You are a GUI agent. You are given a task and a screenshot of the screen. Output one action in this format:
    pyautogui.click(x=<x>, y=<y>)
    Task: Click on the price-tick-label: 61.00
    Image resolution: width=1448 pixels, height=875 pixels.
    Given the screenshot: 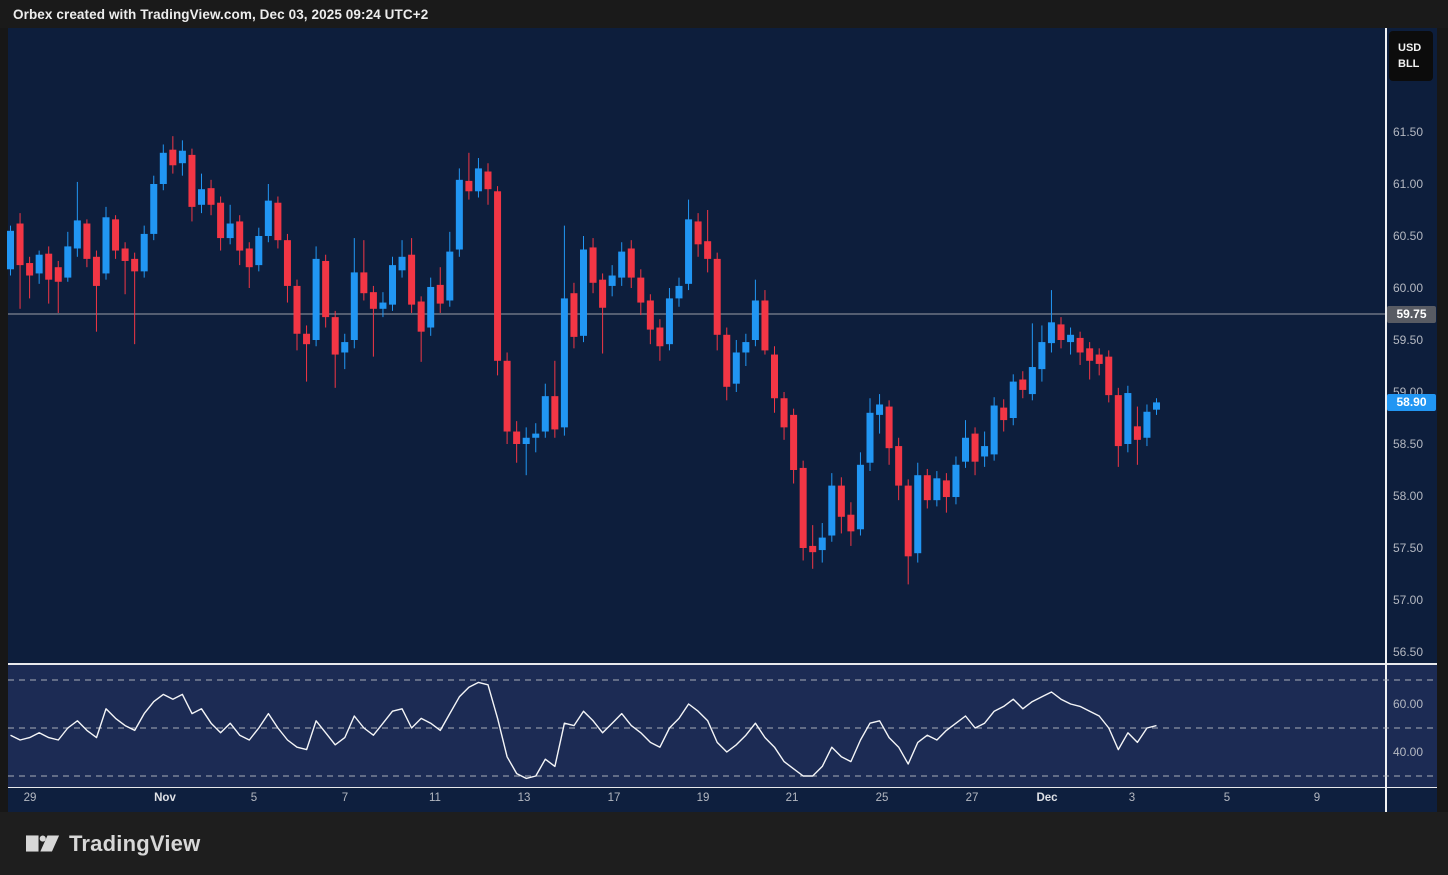 What is the action you would take?
    pyautogui.click(x=1408, y=183)
    